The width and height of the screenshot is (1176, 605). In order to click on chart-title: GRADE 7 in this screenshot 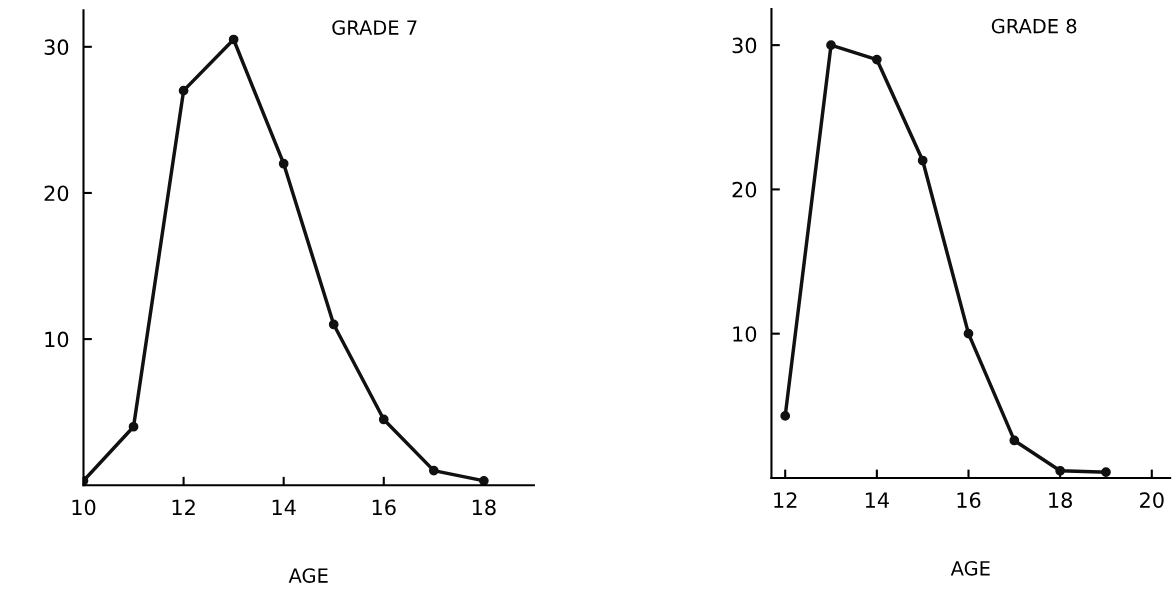, I will do `click(374, 27)`.